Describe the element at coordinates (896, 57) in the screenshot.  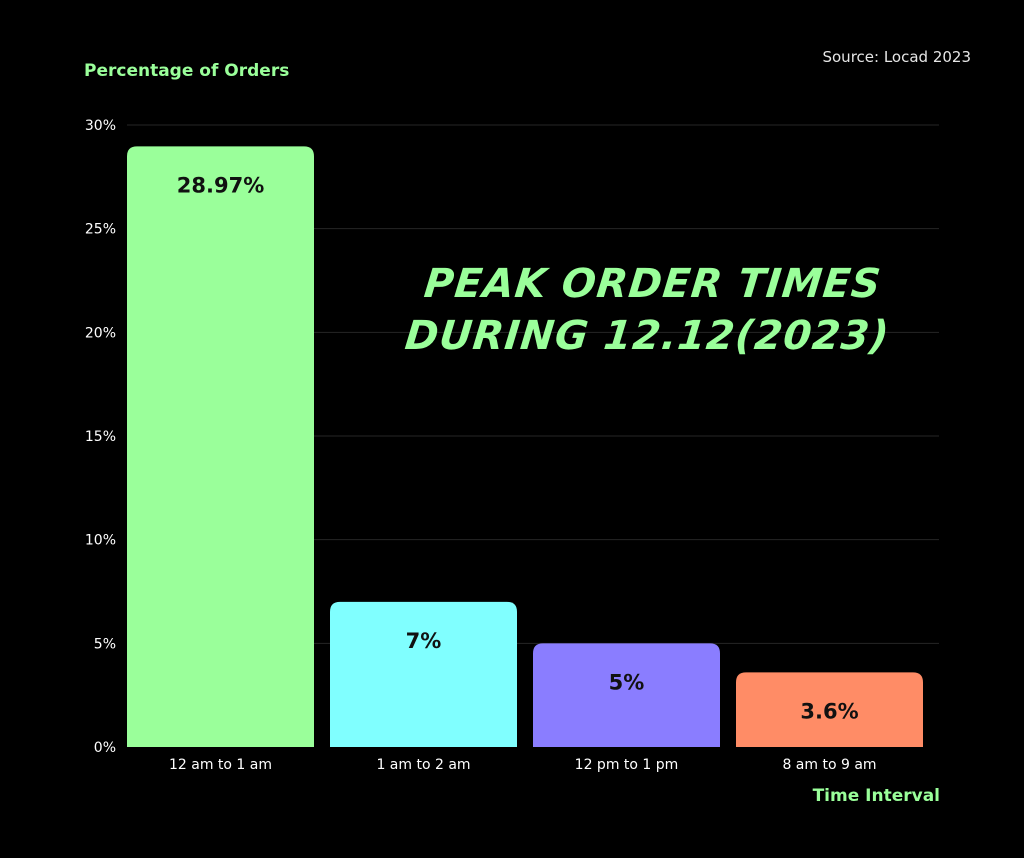
I see `source-note: Source: Locad 2023` at that location.